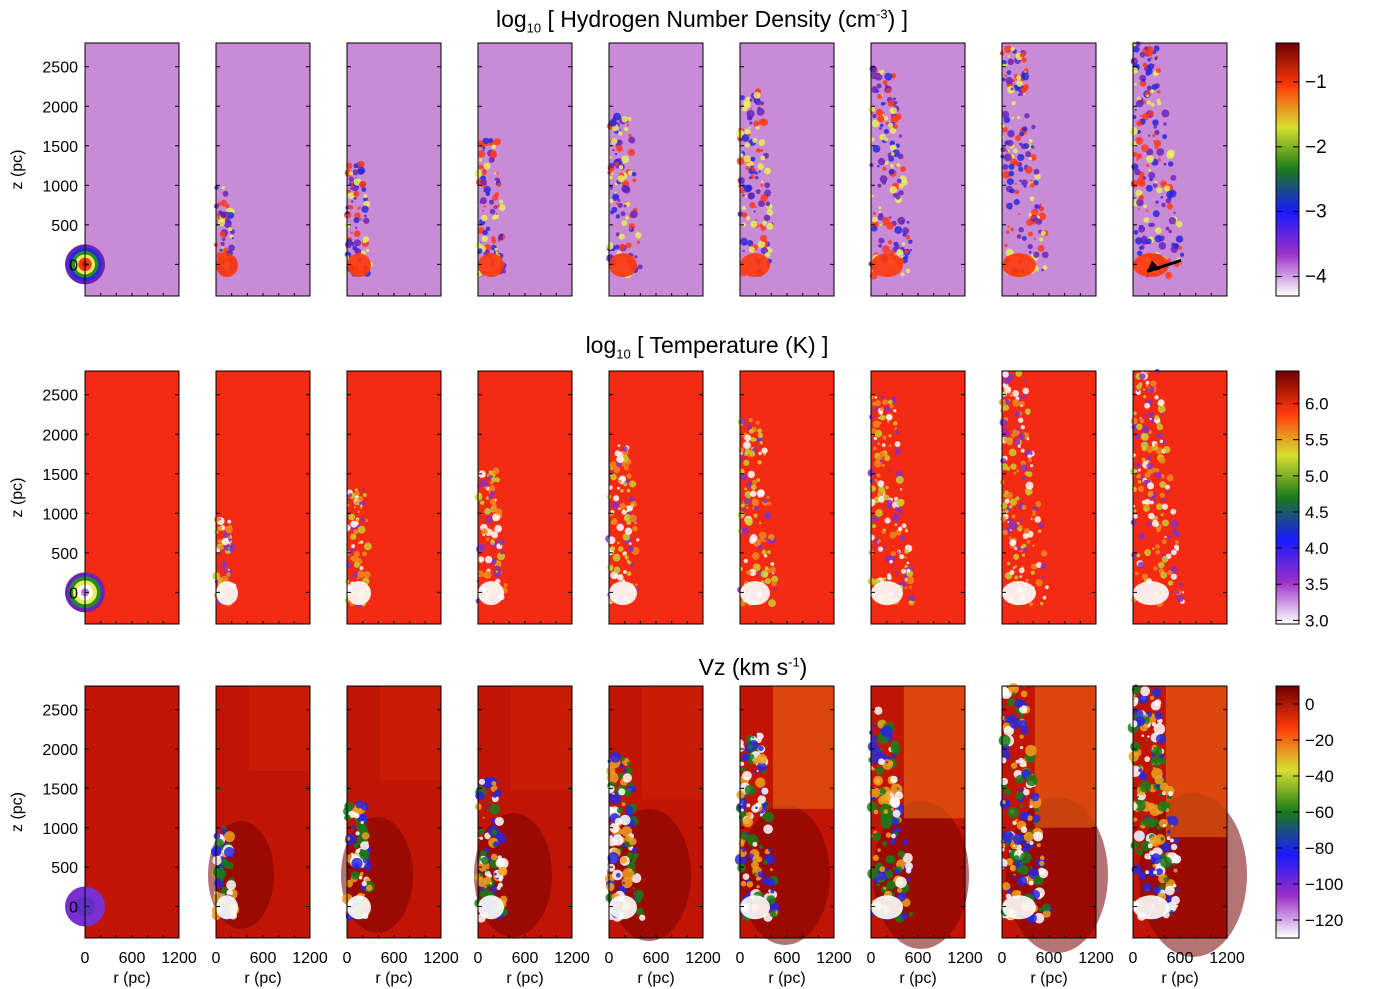 The image size is (1377, 989). What do you see at coordinates (601, 345) in the screenshot?
I see `title-part-pre: log` at bounding box center [601, 345].